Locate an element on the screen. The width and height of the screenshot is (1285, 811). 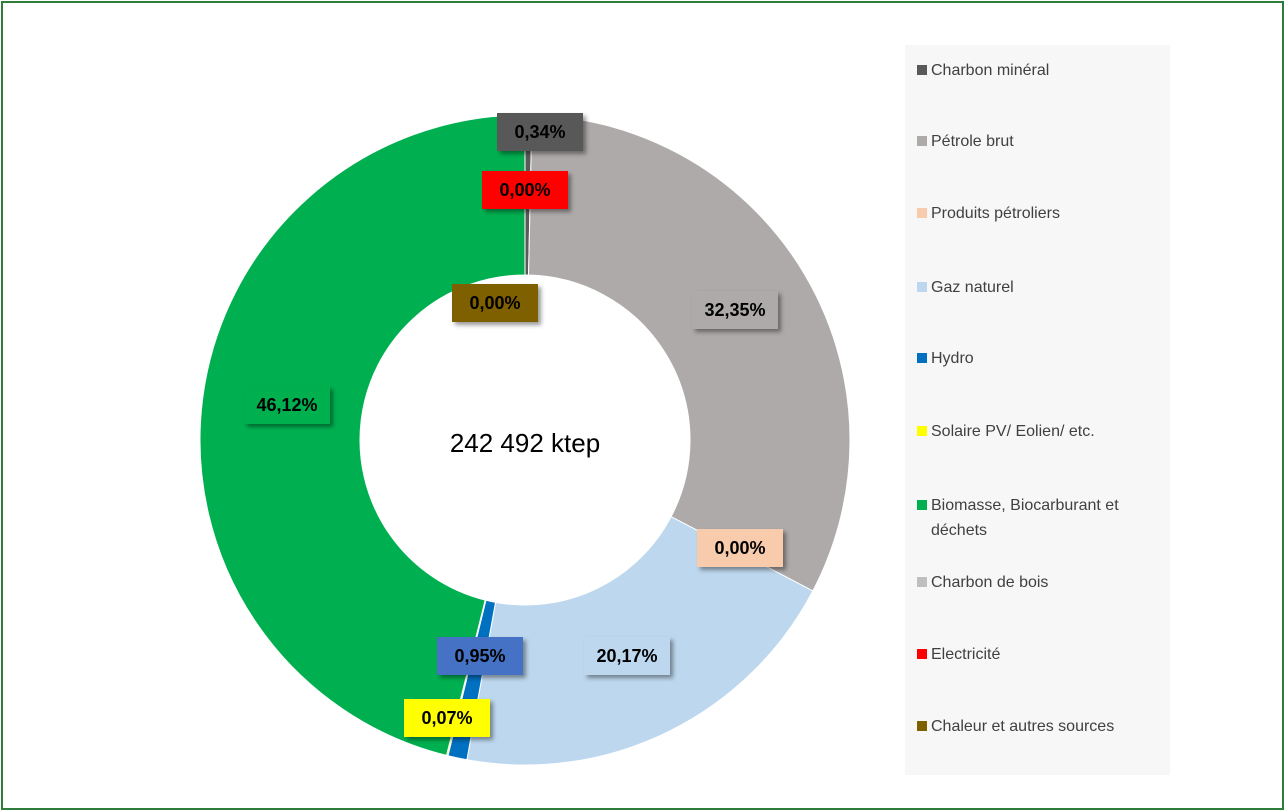
data-label-text: 0,95% is located at coordinates (479, 656).